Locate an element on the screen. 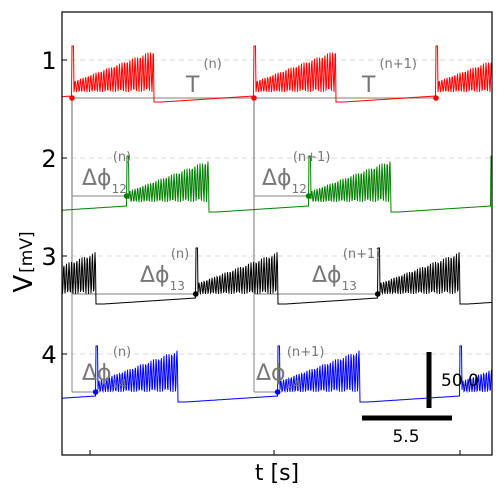 The width and height of the screenshot is (500, 496). annotation-sub-7: 14 is located at coordinates (119, 384).